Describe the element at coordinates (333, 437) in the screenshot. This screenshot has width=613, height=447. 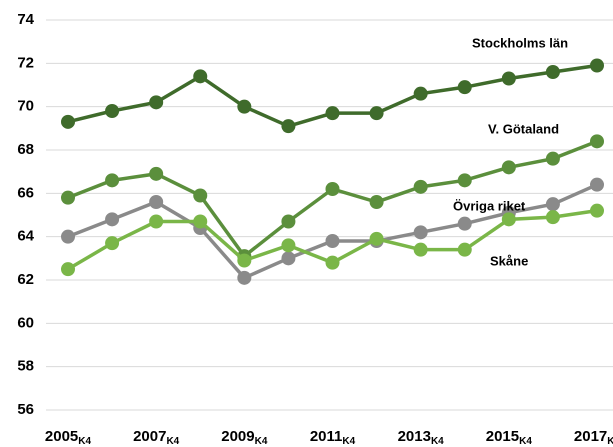
I see `x-tick-label: 2011K4` at that location.